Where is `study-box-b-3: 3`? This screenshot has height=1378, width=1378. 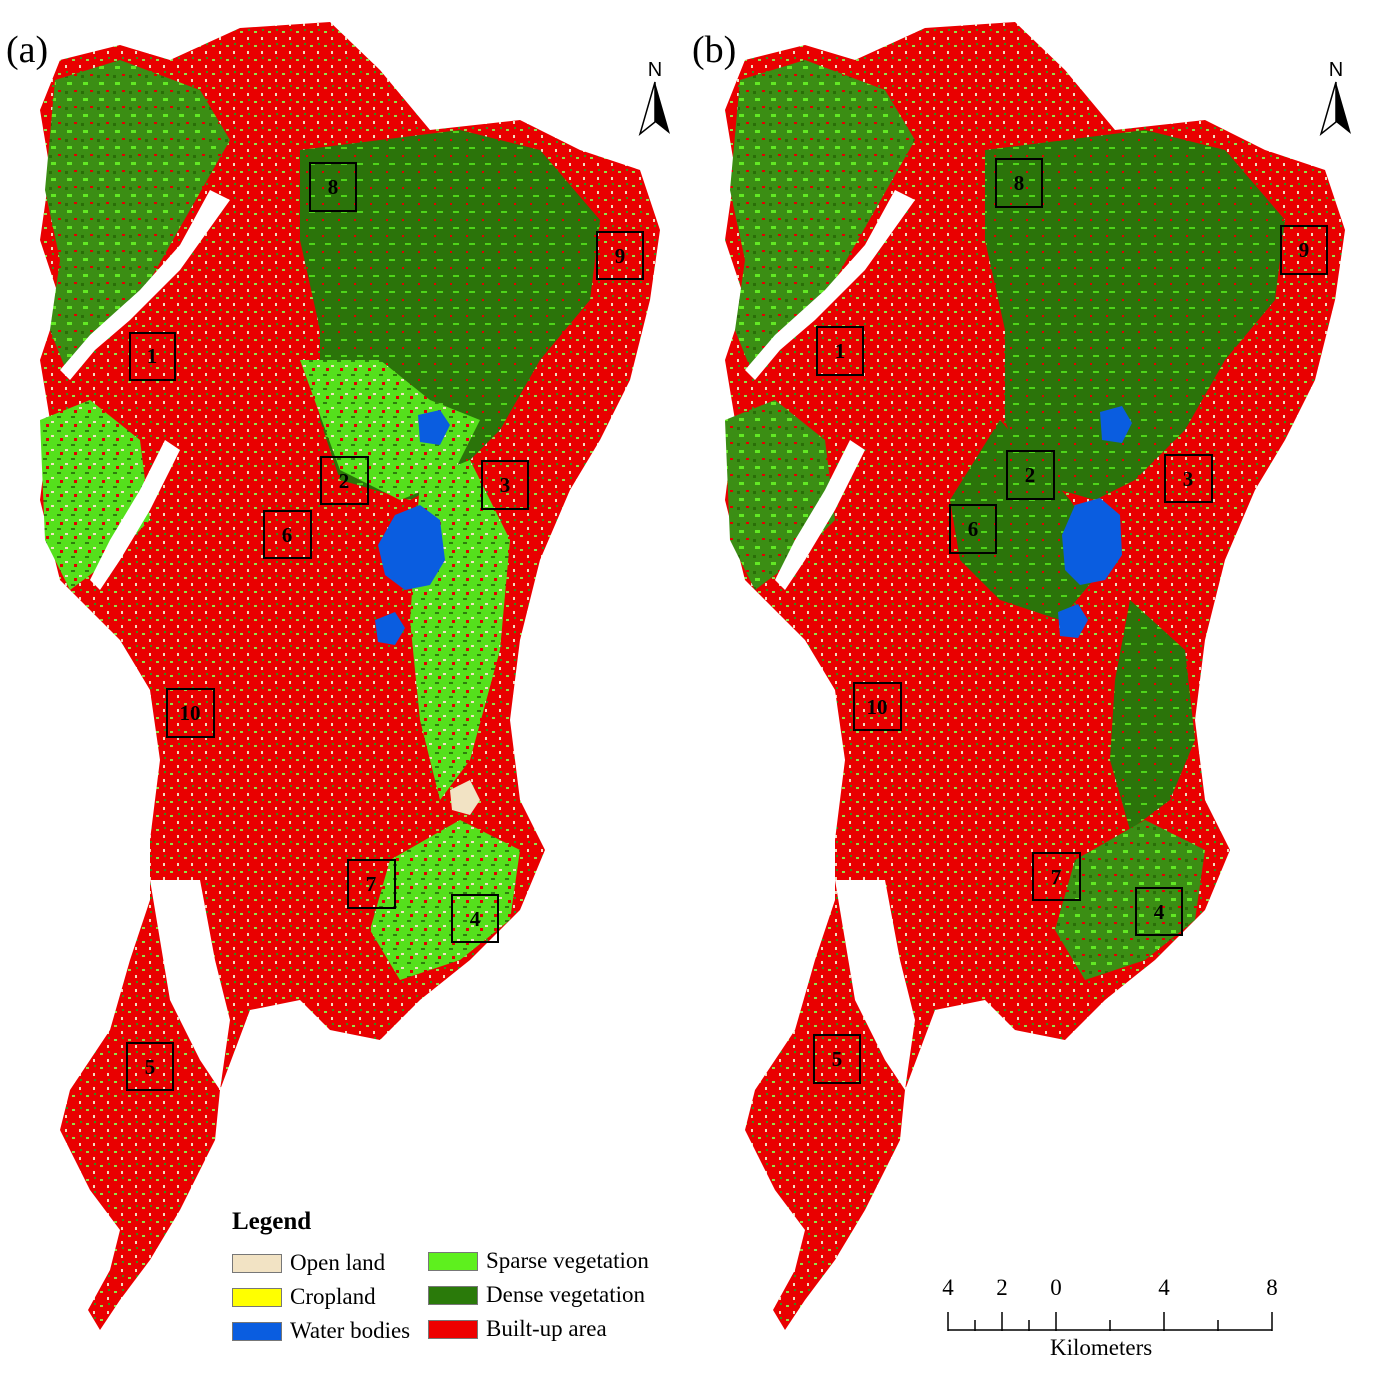
study-box-b-3: 3 is located at coordinates (1188, 478).